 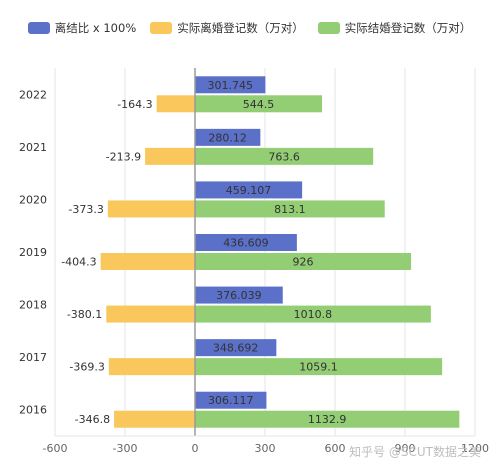 I want to click on y-category-label: 2022, so click(x=33, y=94).